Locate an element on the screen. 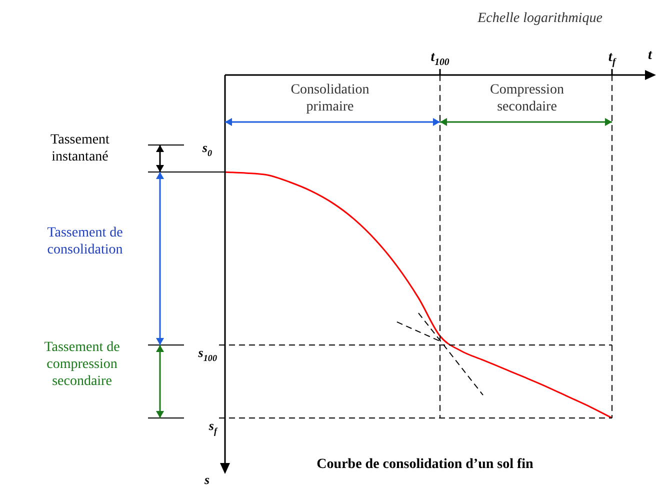 This screenshot has height=488, width=657. annotation: Consolidation primaire is located at coordinates (330, 98).